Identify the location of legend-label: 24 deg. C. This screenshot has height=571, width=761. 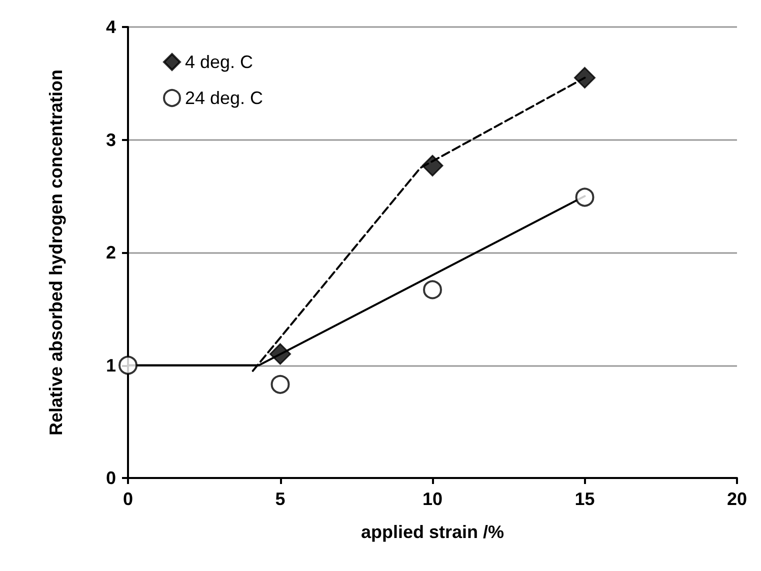
(224, 98).